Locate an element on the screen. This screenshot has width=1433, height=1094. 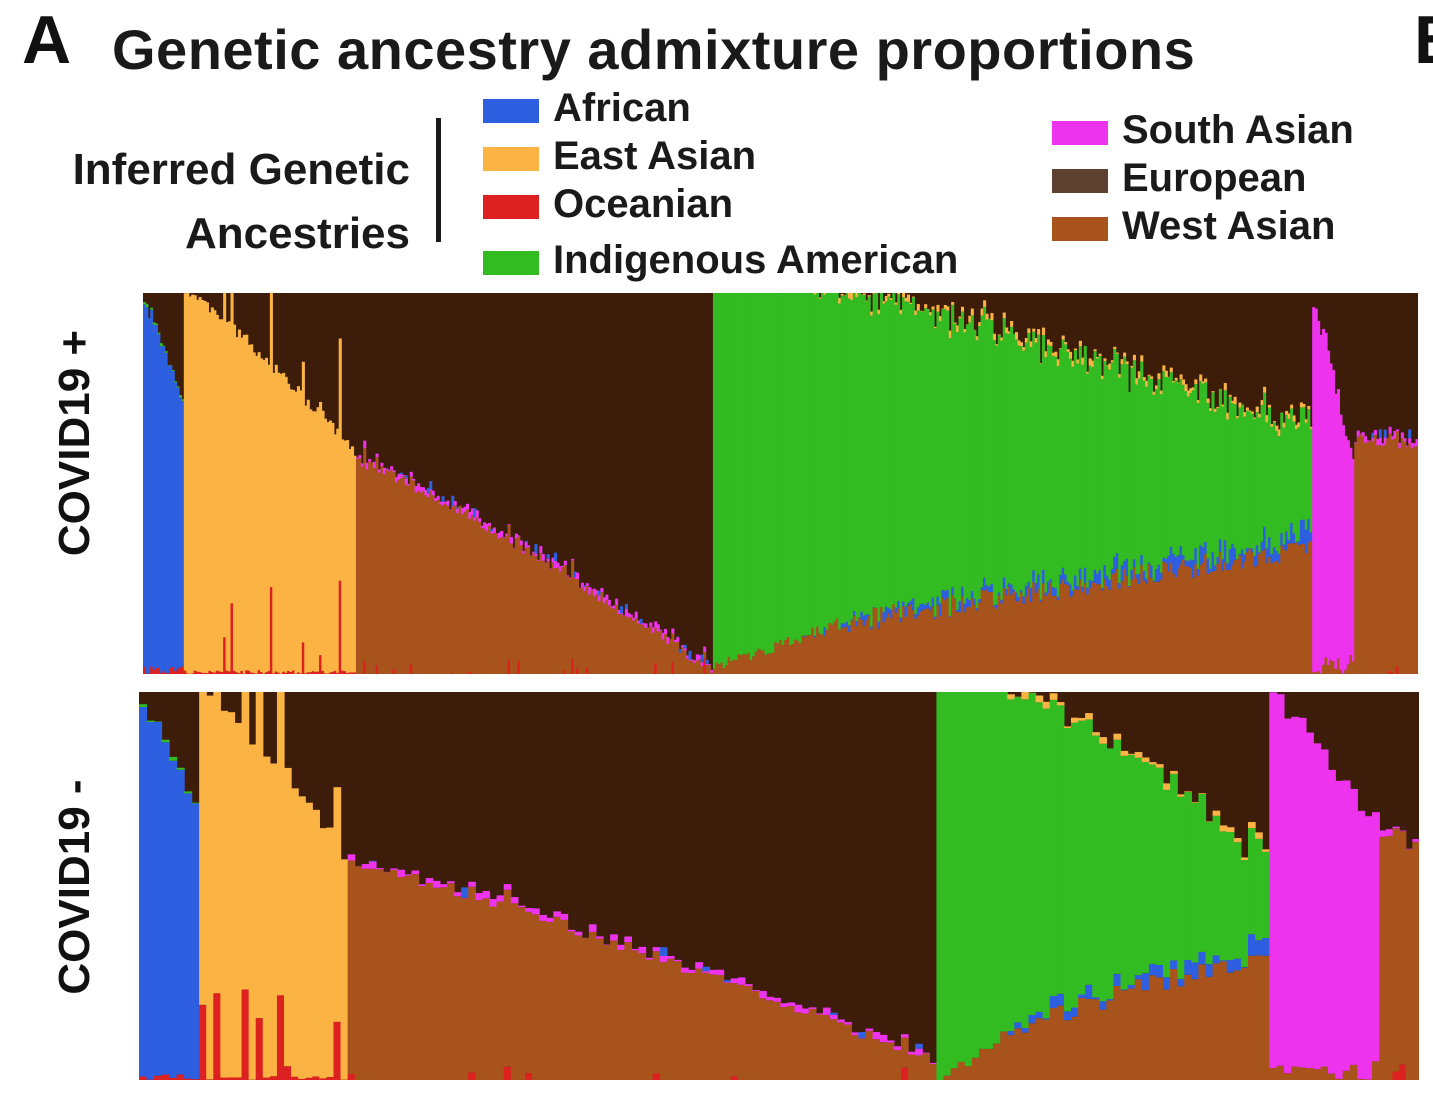
legend-divider is located at coordinates (438, 180).